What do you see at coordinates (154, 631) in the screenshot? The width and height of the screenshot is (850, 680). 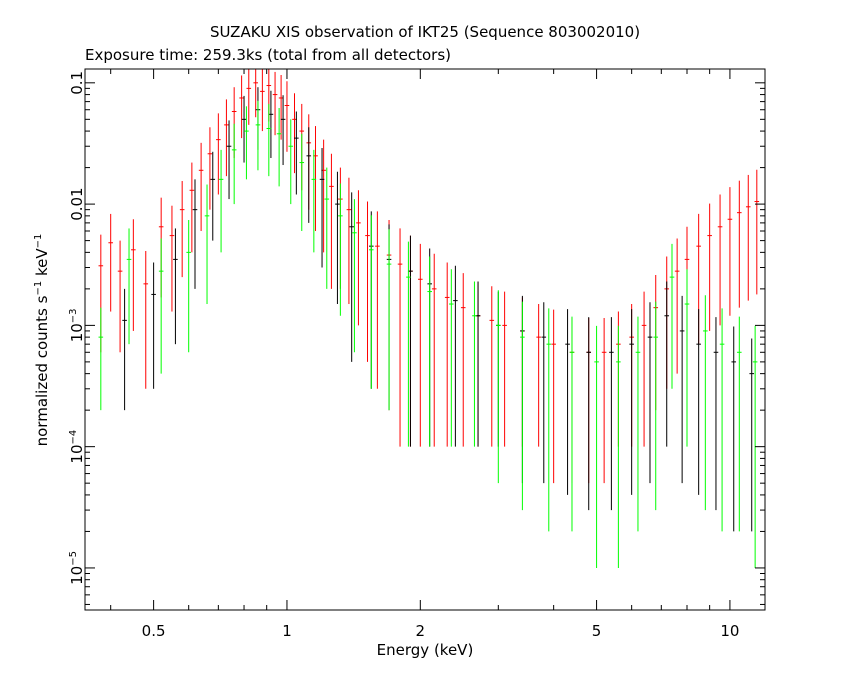 I see `x-tick-label: 0.5` at bounding box center [154, 631].